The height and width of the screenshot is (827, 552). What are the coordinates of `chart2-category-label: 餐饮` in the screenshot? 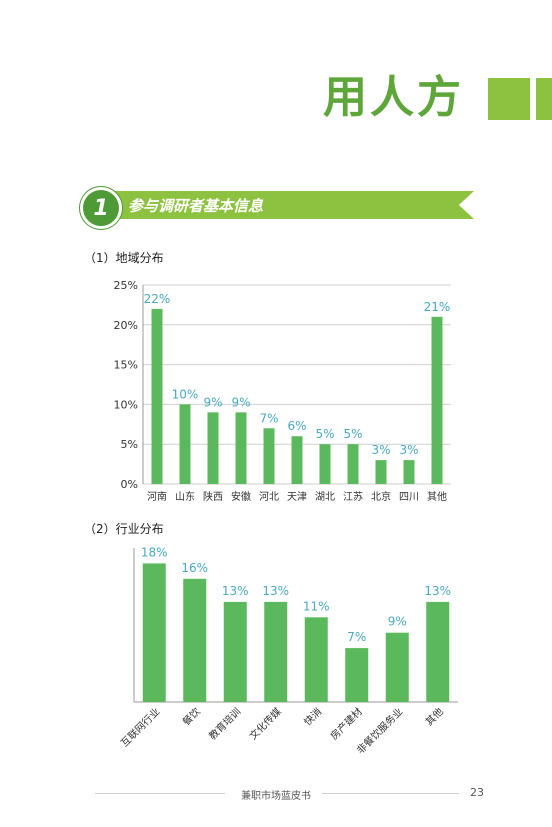 It's located at (191, 716).